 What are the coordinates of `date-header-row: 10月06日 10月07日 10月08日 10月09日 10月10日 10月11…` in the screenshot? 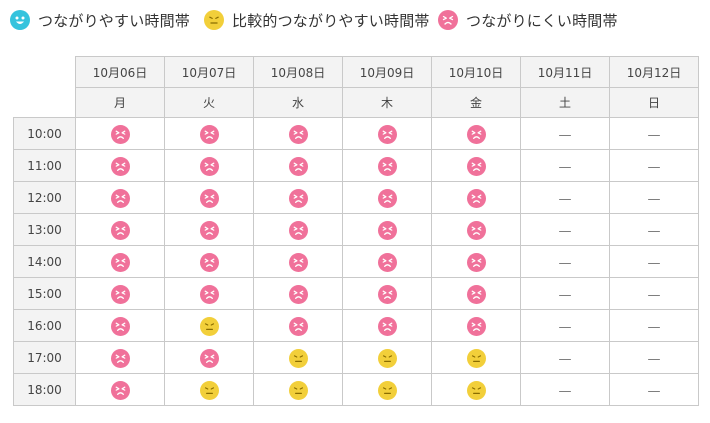 It's located at (356, 72).